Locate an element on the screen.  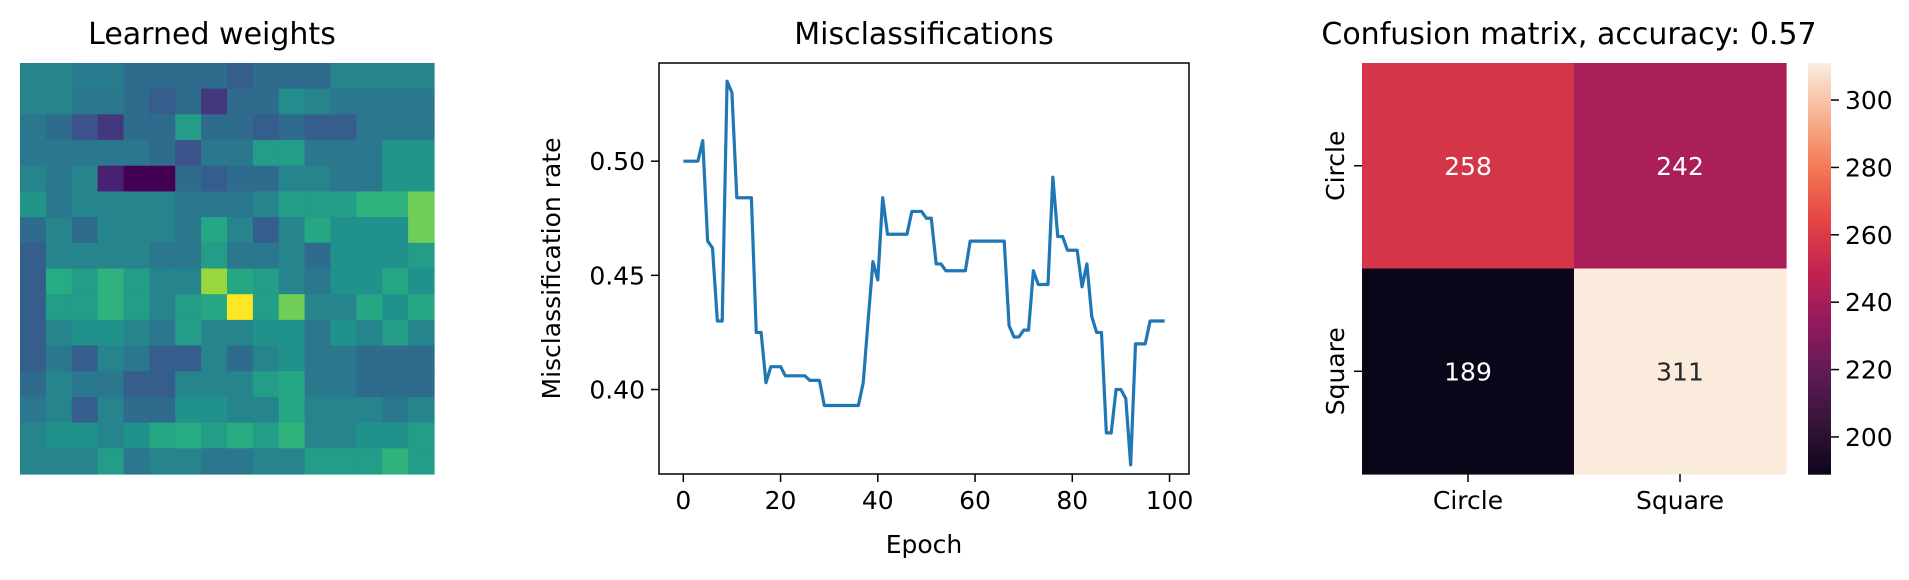
misclass-x-tick-label: 20 is located at coordinates (781, 500).